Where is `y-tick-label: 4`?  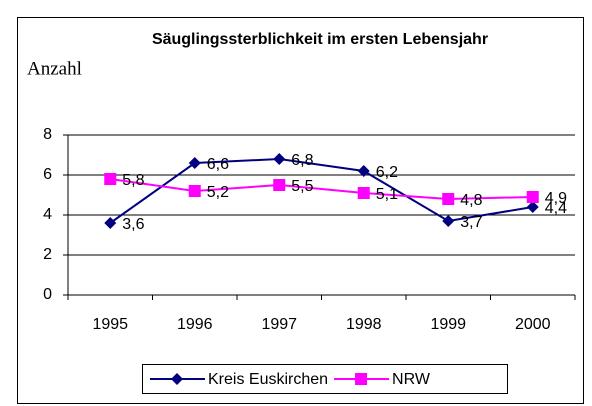 y-tick-label: 4 is located at coordinates (47, 214).